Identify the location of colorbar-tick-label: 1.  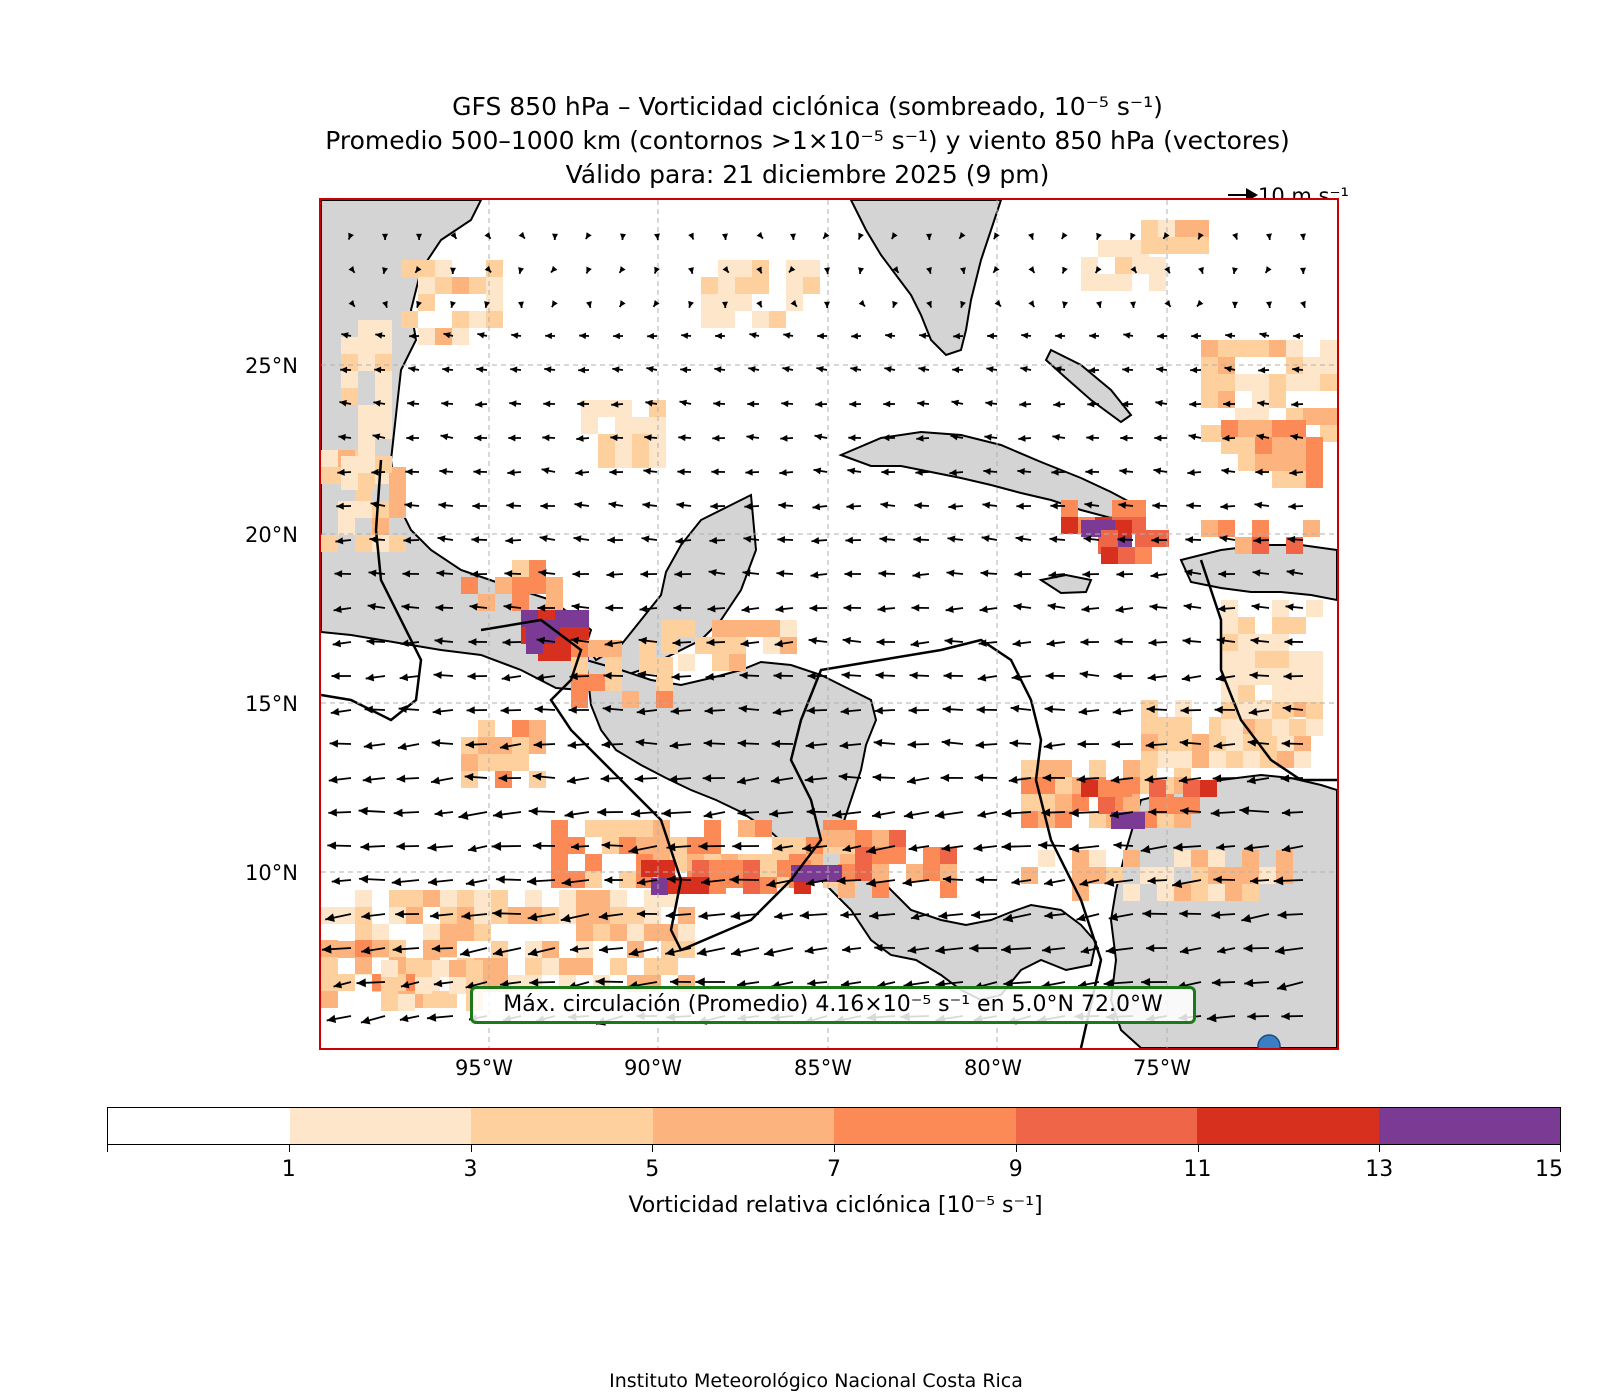
(288, 1169).